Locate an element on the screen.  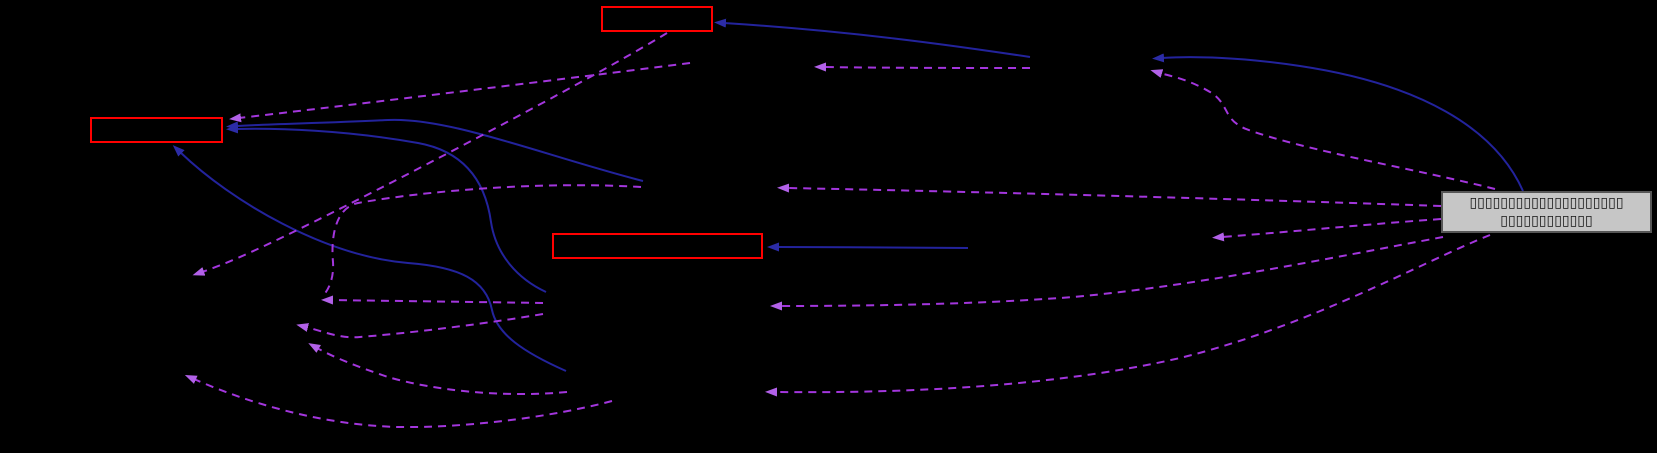
root-label-line1: ▯▯▯▯▯▯▯▯▯▯▯▯▯▯▯▯▯▯▯▯ is located at coordinates (1546, 203).